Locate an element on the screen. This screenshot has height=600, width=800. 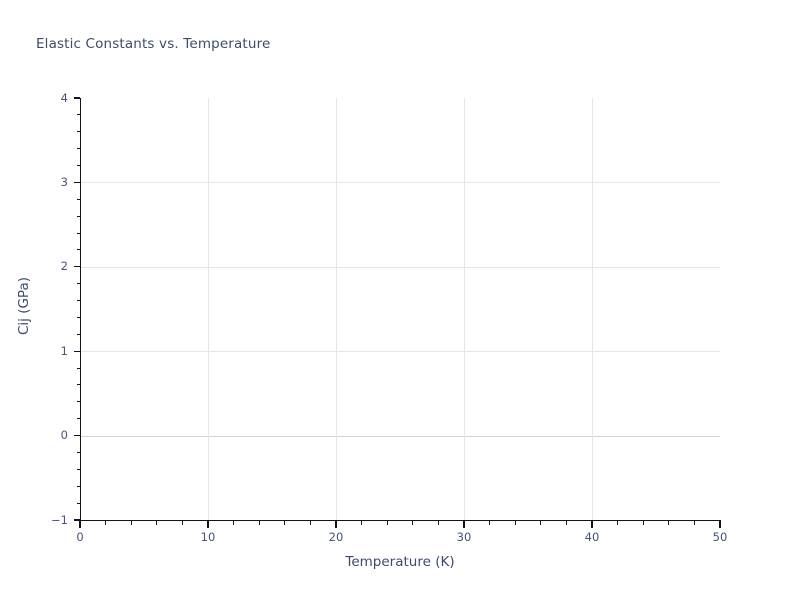
y-tick-label: 4 is located at coordinates (64, 97).